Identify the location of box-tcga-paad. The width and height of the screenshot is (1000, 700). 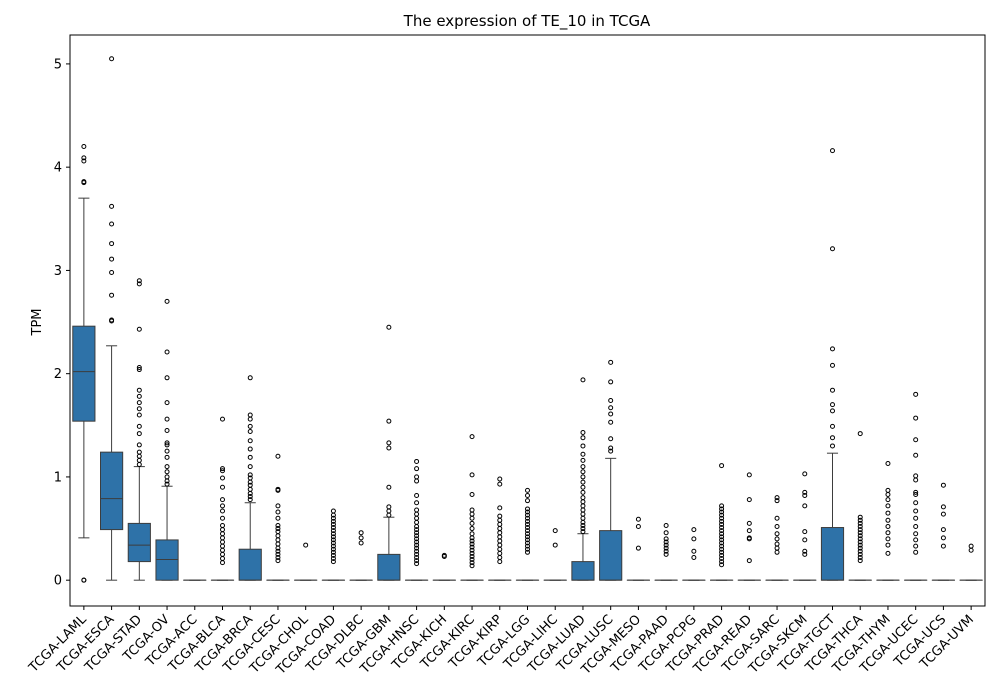
(666, 551).